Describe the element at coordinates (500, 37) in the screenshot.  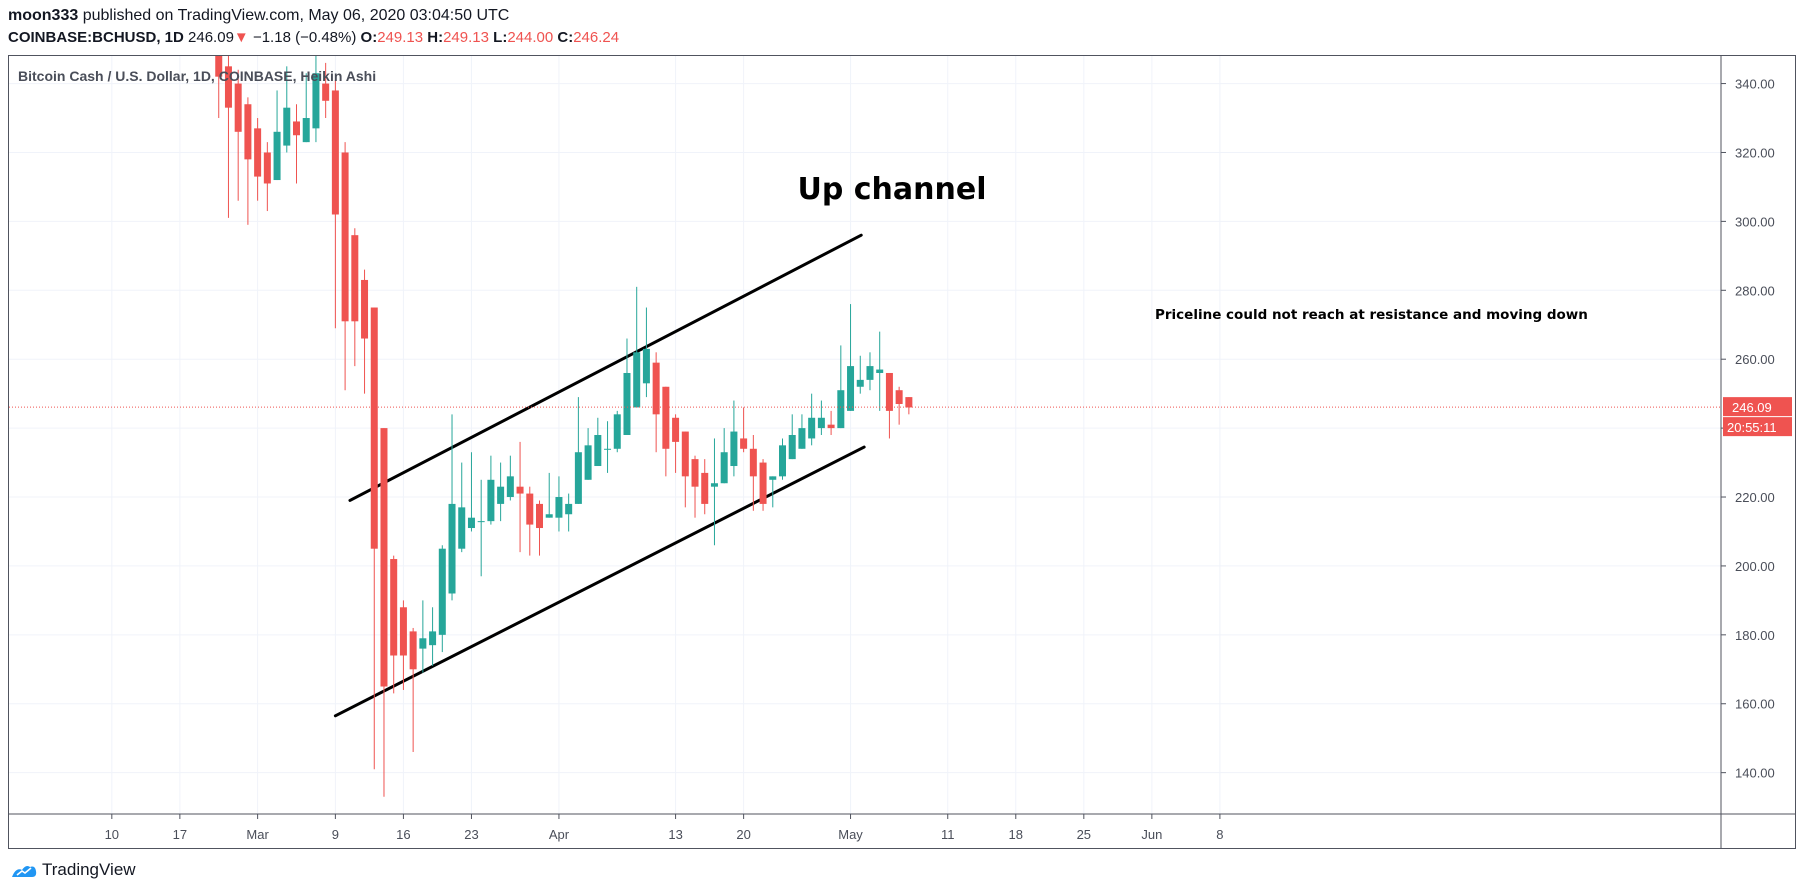
I see `low-label: L:` at that location.